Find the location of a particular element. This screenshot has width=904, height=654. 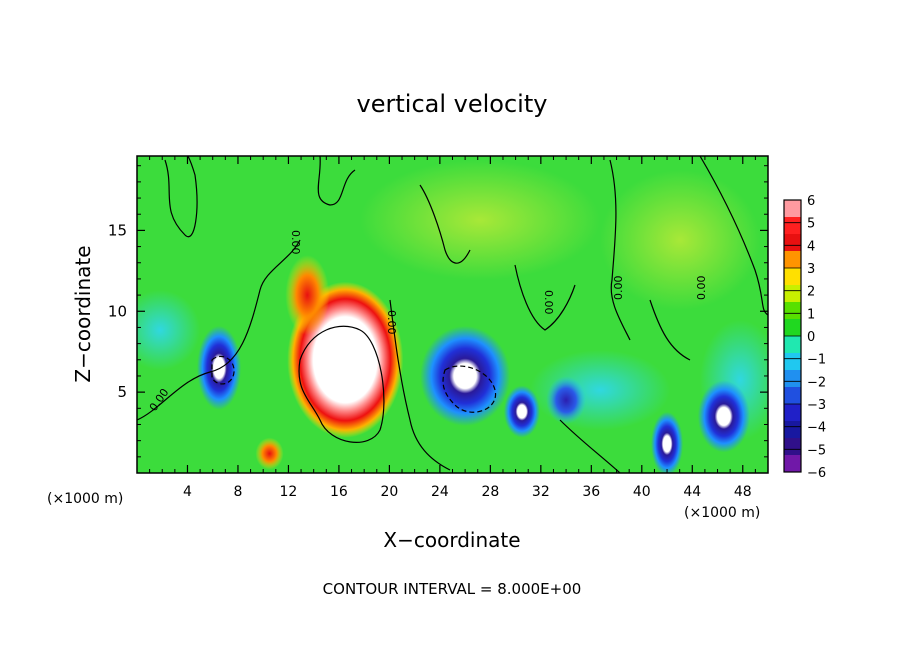

x-axis-label: X−coordinate is located at coordinates (451, 540).